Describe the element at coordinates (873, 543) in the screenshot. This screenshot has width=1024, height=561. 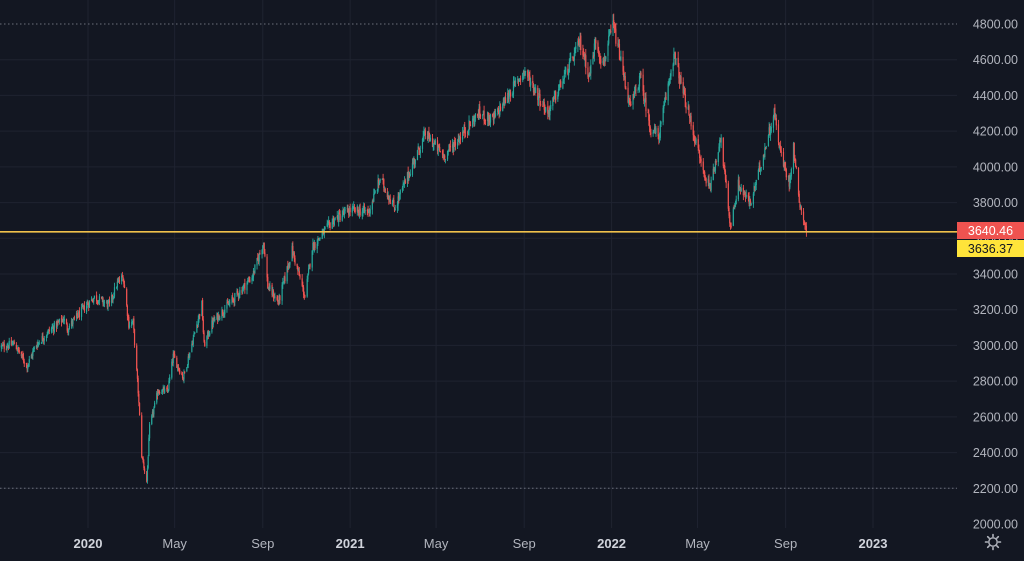
I see `time-tick-year-label: 2023` at that location.